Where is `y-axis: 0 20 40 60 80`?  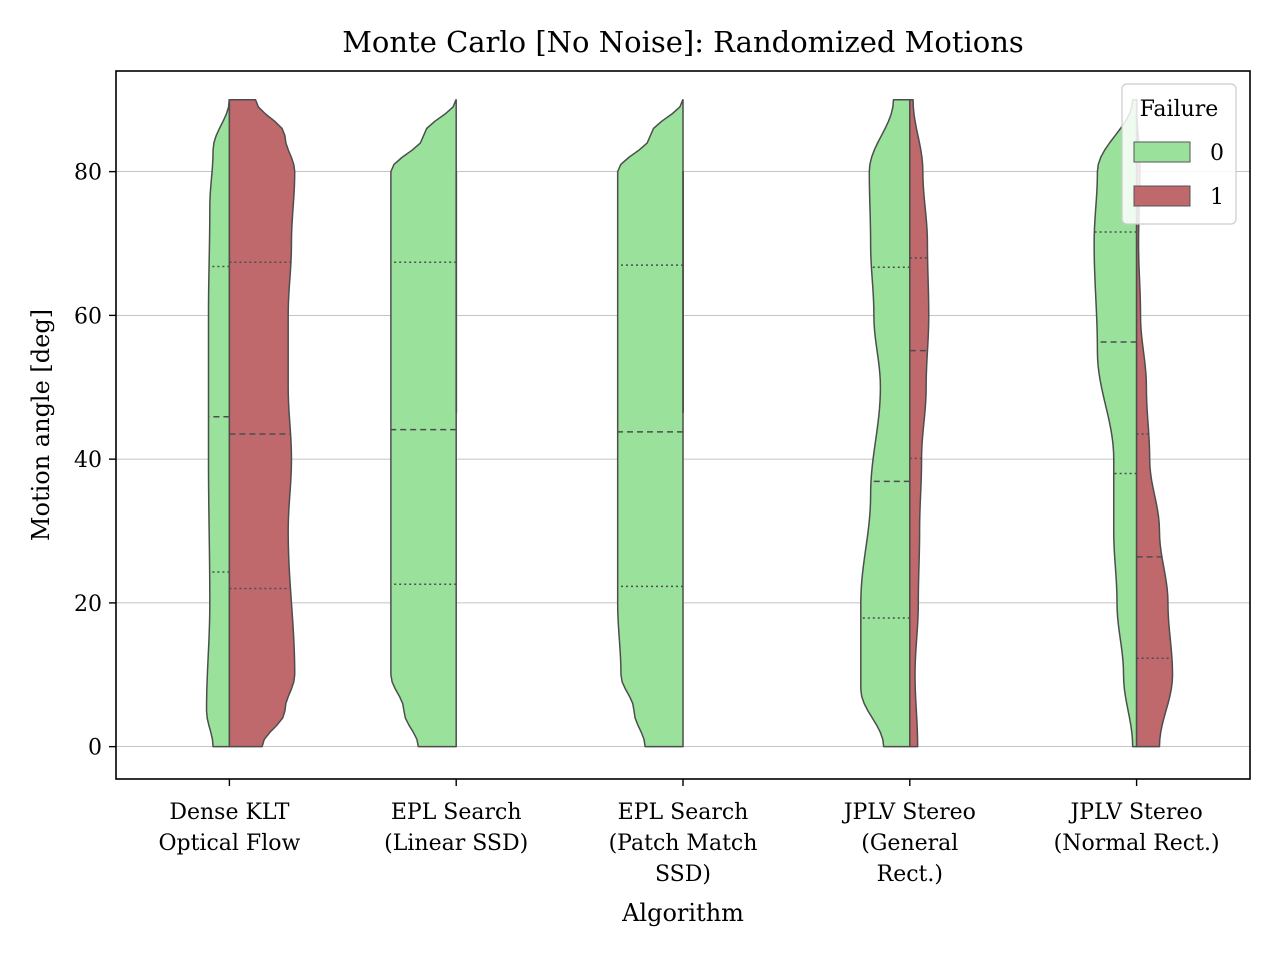 y-axis: 0 20 40 60 80 is located at coordinates (95, 461).